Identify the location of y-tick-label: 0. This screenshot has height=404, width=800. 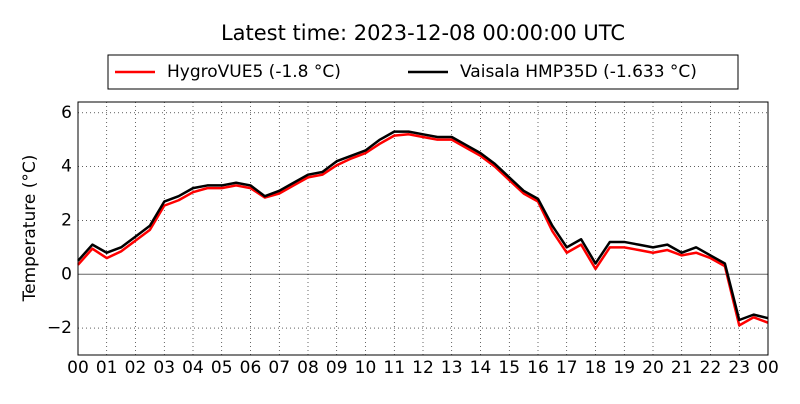
(66, 274).